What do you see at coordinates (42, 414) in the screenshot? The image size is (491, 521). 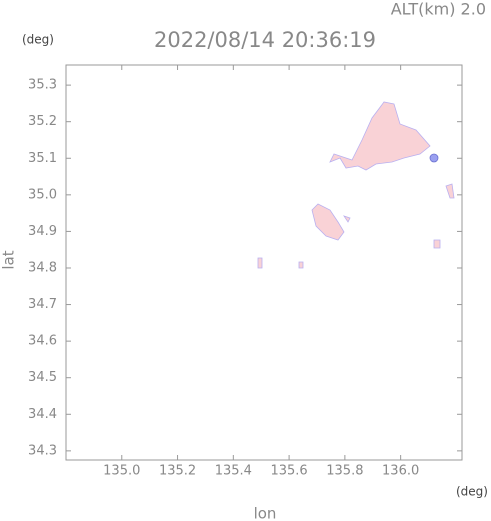 I see `y-tick-label: 34.4` at bounding box center [42, 414].